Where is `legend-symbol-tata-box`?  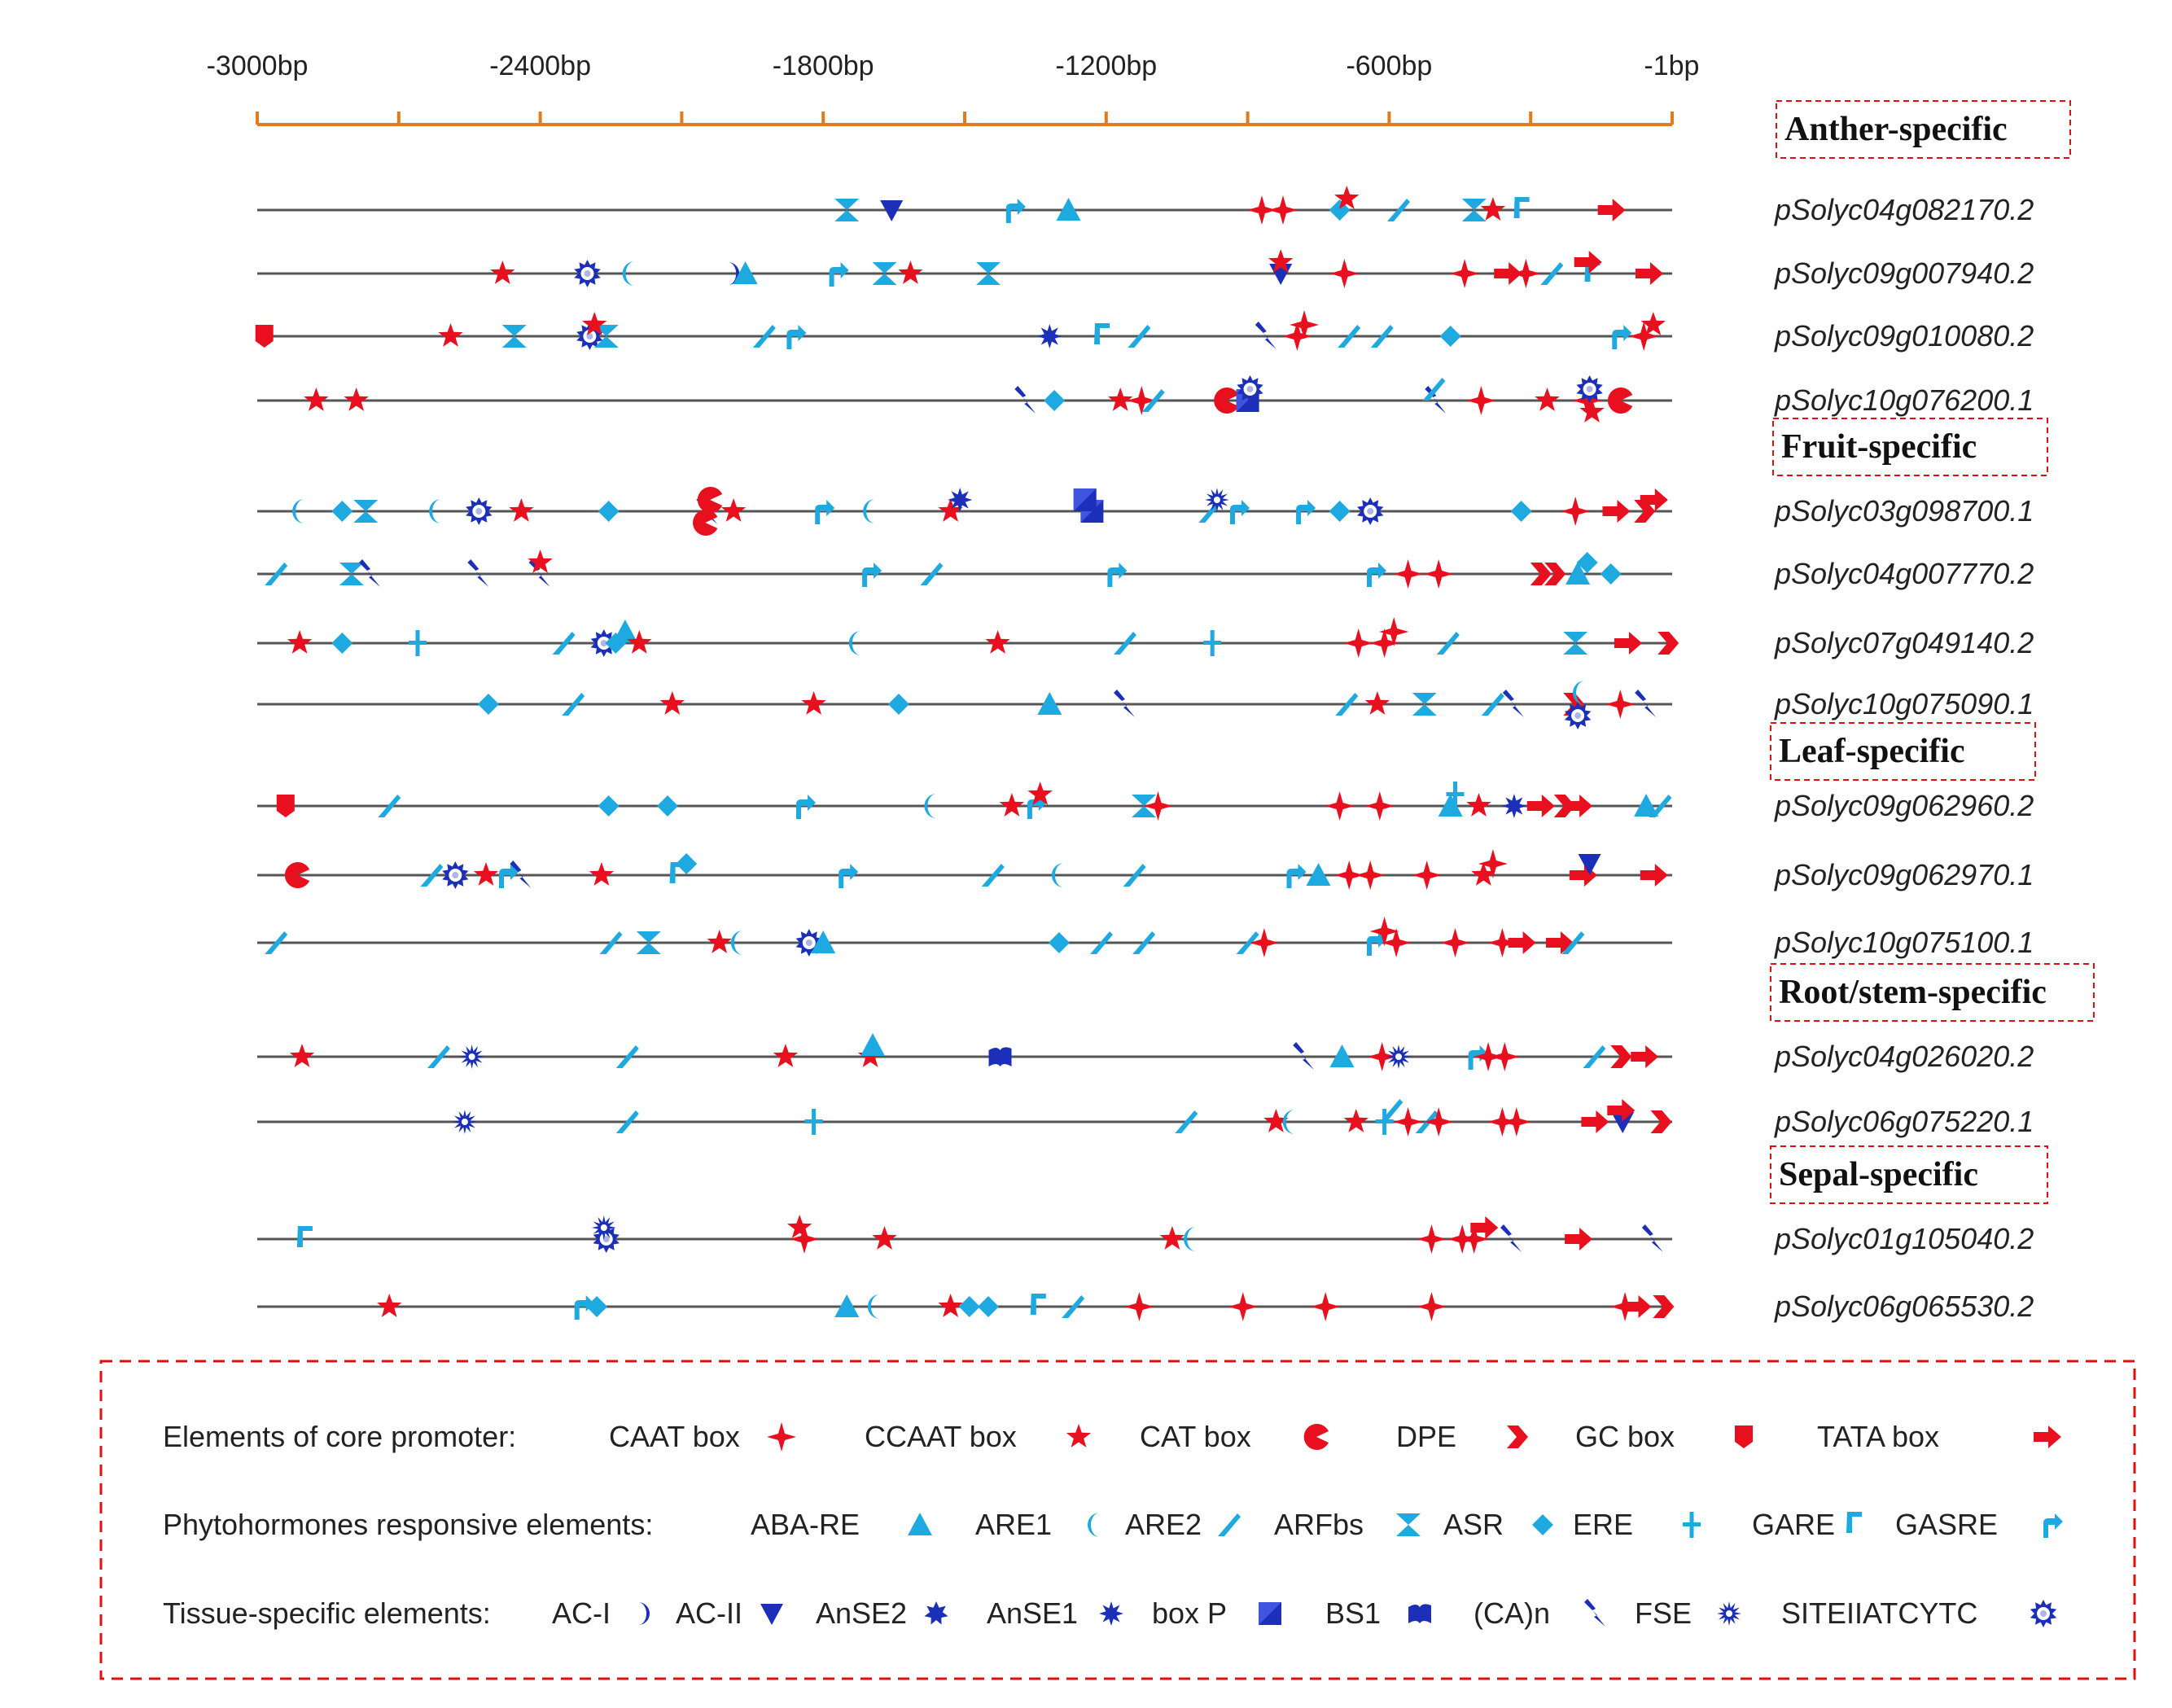
legend-symbol-tata-box is located at coordinates (2048, 1437).